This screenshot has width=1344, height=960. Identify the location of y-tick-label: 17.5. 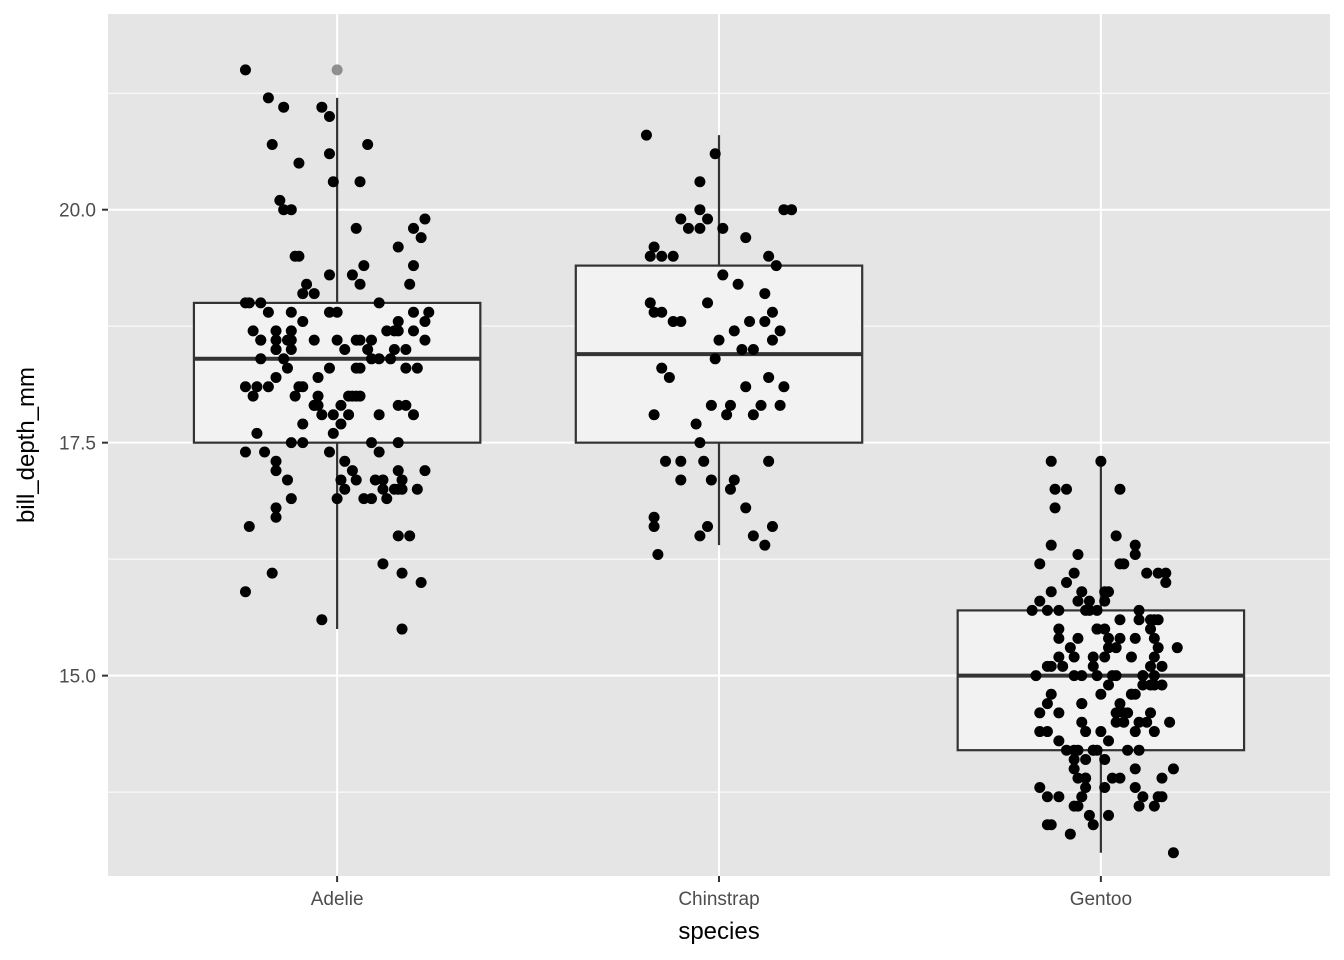
(77, 444).